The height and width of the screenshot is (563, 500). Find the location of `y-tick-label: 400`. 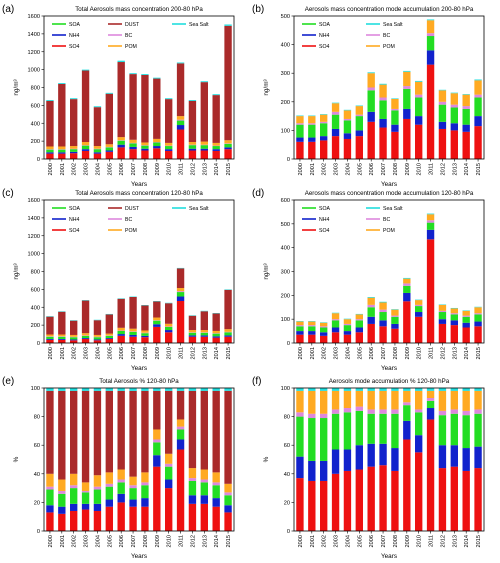

y-tick-label: 400 is located at coordinates (285, 249).